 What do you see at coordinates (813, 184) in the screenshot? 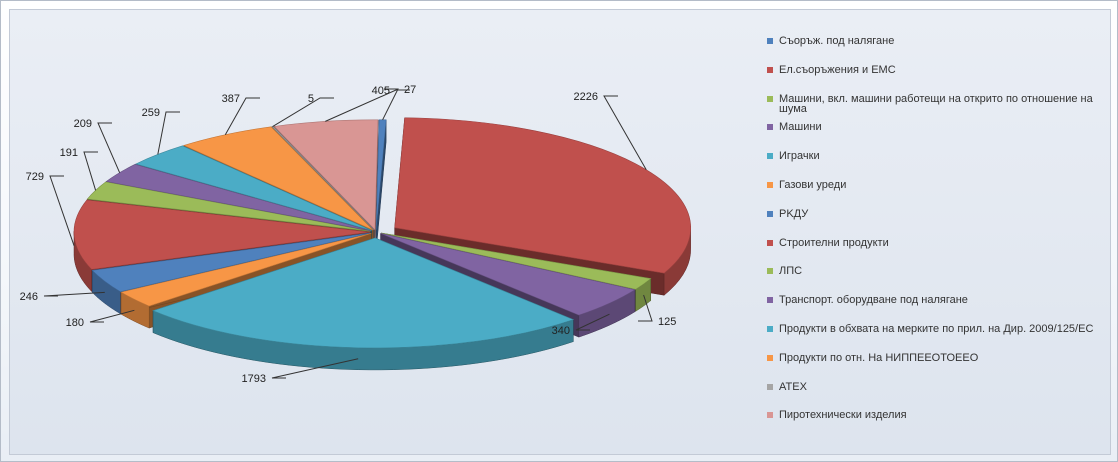
I see `legend-label-5: Газови уреди` at bounding box center [813, 184].